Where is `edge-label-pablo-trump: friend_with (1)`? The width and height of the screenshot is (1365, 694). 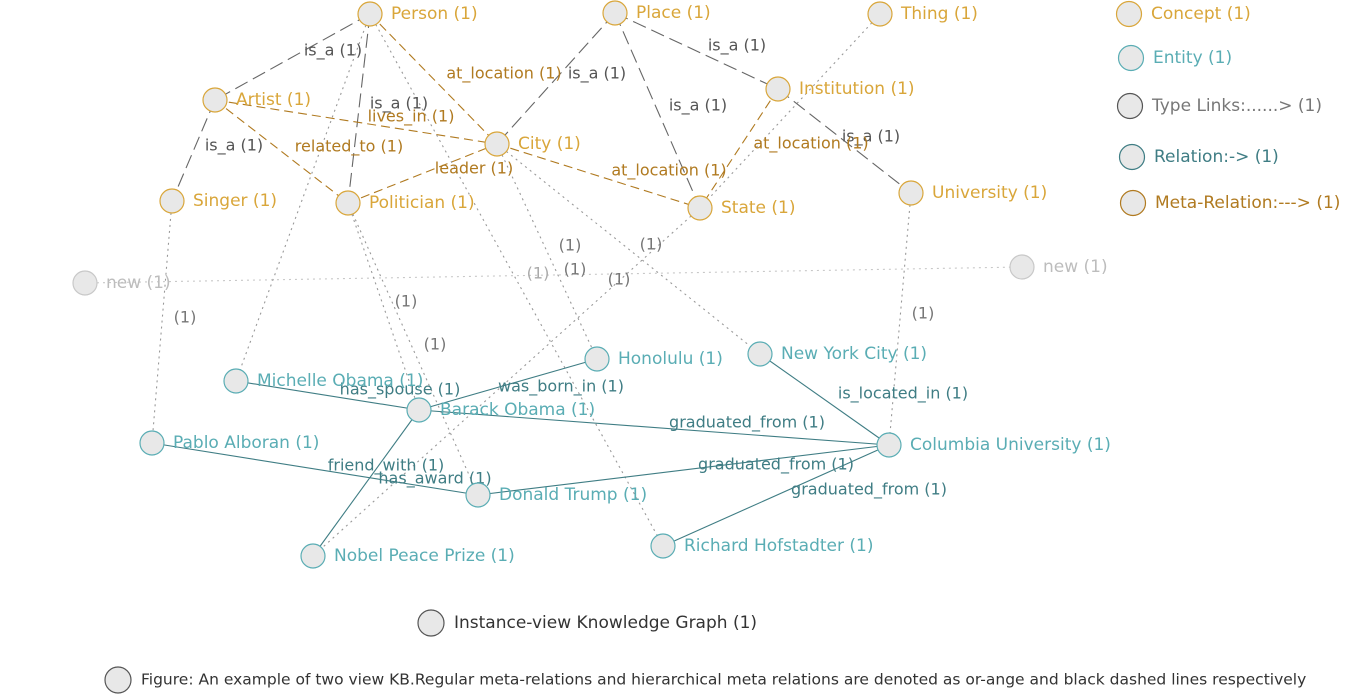
edge-label-pablo-trump: friend_with (1) is located at coordinates (386, 466).